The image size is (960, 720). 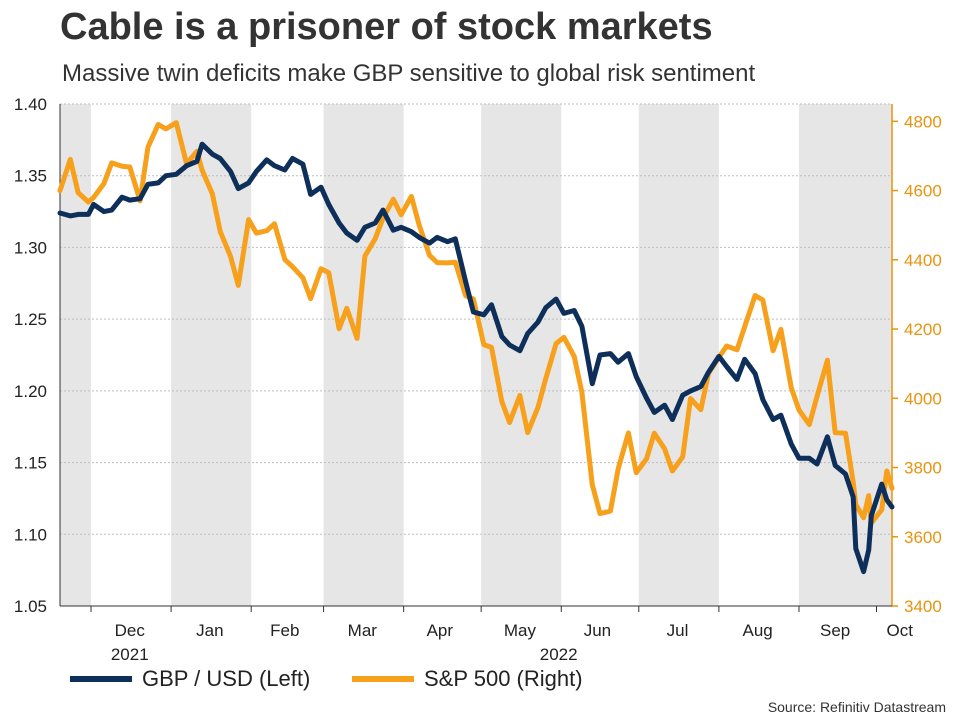 What do you see at coordinates (130, 630) in the screenshot?
I see `x-tick-label: Dec` at bounding box center [130, 630].